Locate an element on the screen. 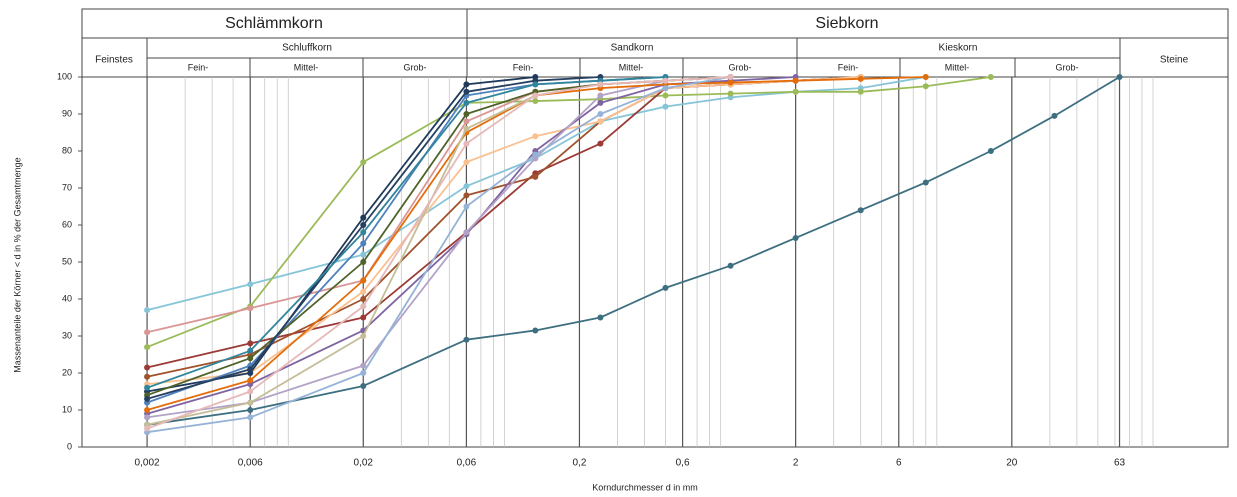 The width and height of the screenshot is (1237, 497). class-label: Sandkorn is located at coordinates (632, 48).